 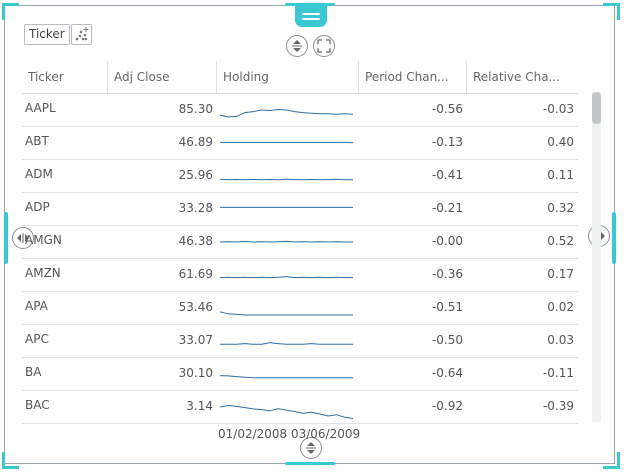 What do you see at coordinates (560, 142) in the screenshot?
I see `relative-change-cell: 0.40` at bounding box center [560, 142].